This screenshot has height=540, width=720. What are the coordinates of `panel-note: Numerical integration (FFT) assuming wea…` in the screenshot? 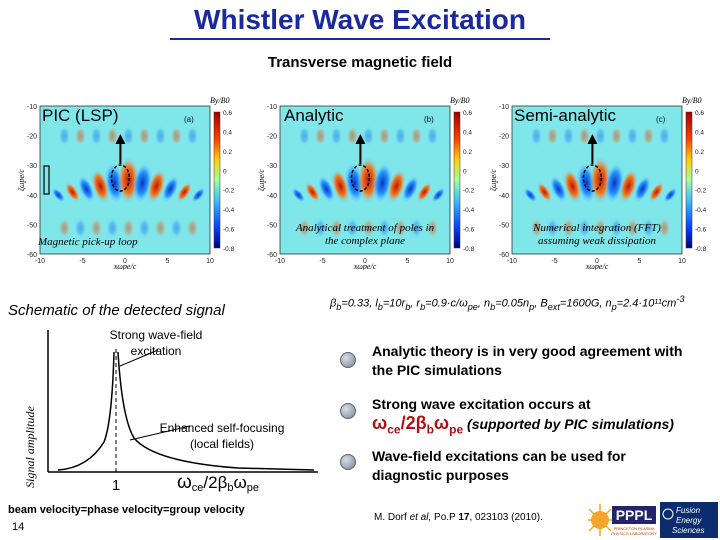 It's located at (597, 234).